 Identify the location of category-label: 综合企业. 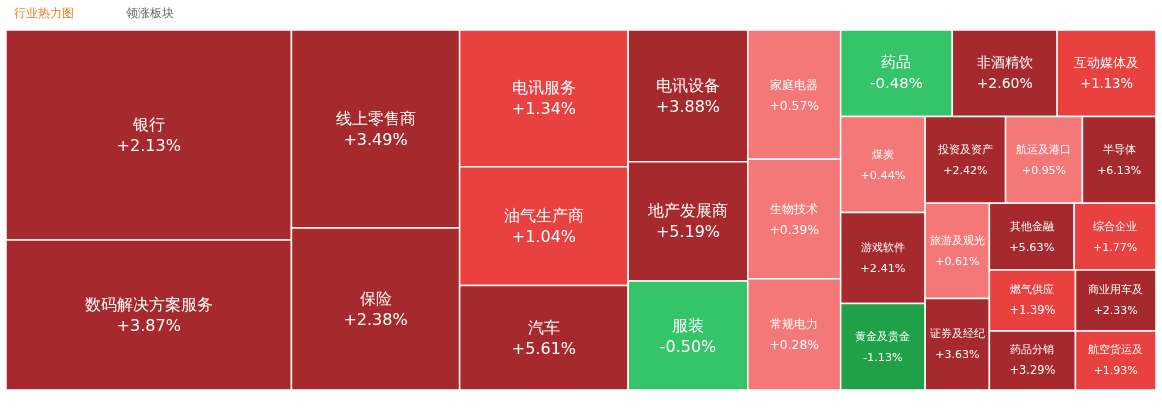
(1115, 226).